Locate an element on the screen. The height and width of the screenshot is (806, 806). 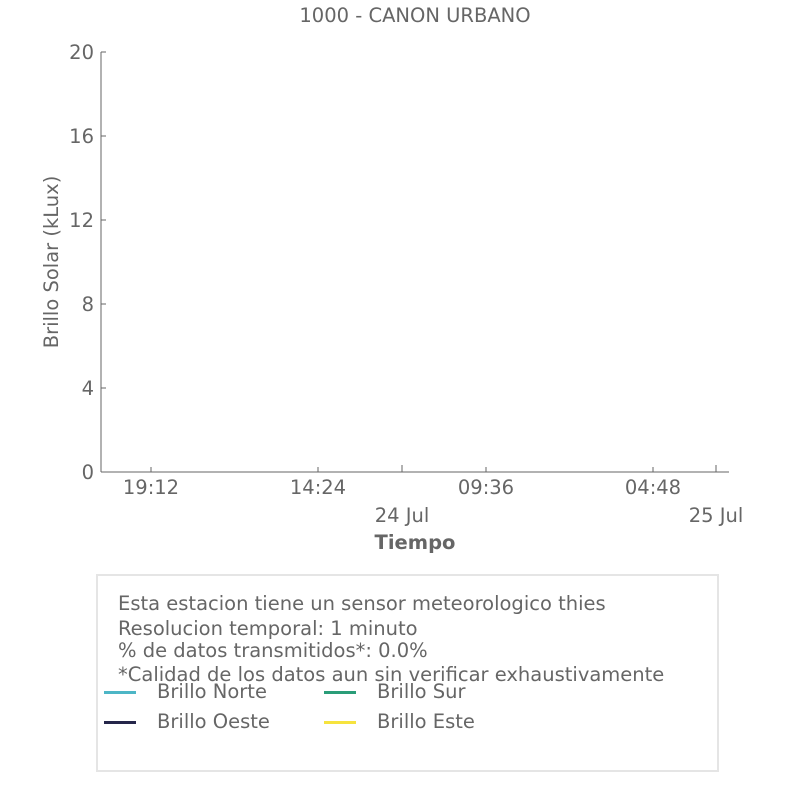
legend-label: Brillo Sur is located at coordinates (421, 691).